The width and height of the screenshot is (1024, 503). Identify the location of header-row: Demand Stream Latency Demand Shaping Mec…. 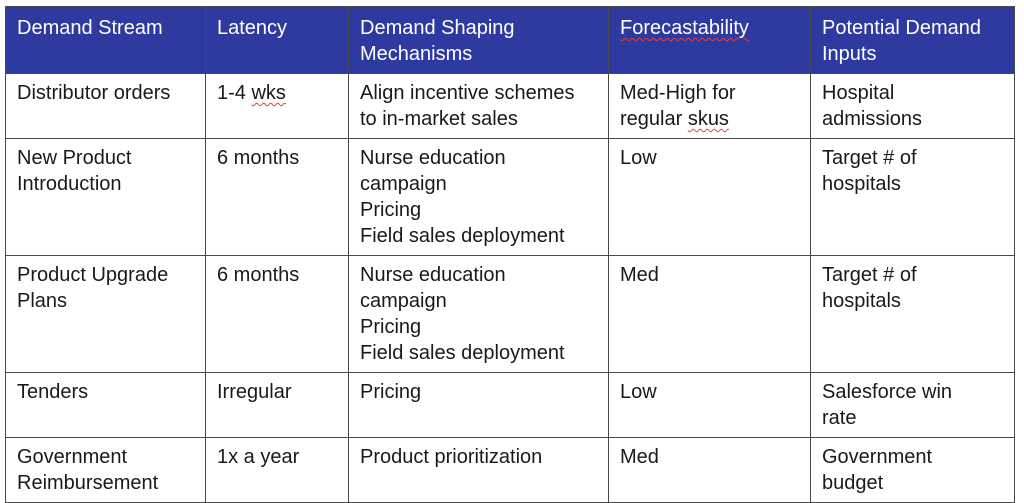
(510, 40).